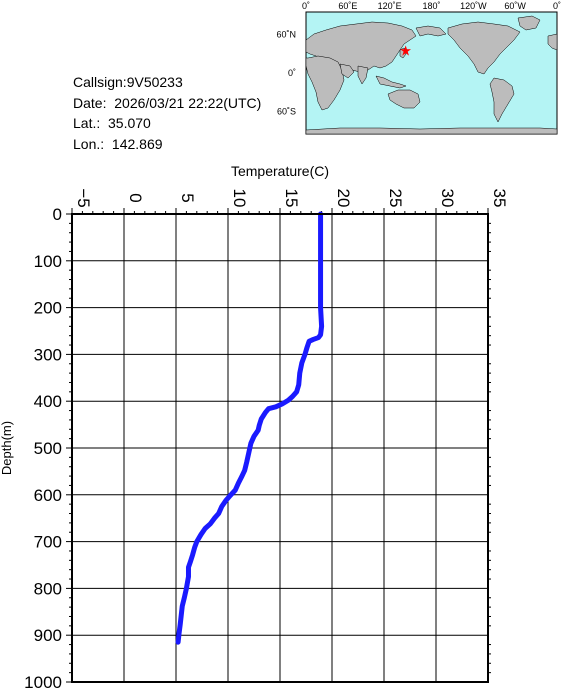 The image size is (564, 695). Describe the element at coordinates (473, 6) in the screenshot. I see `map-longitude-label: 120˚W` at that location.